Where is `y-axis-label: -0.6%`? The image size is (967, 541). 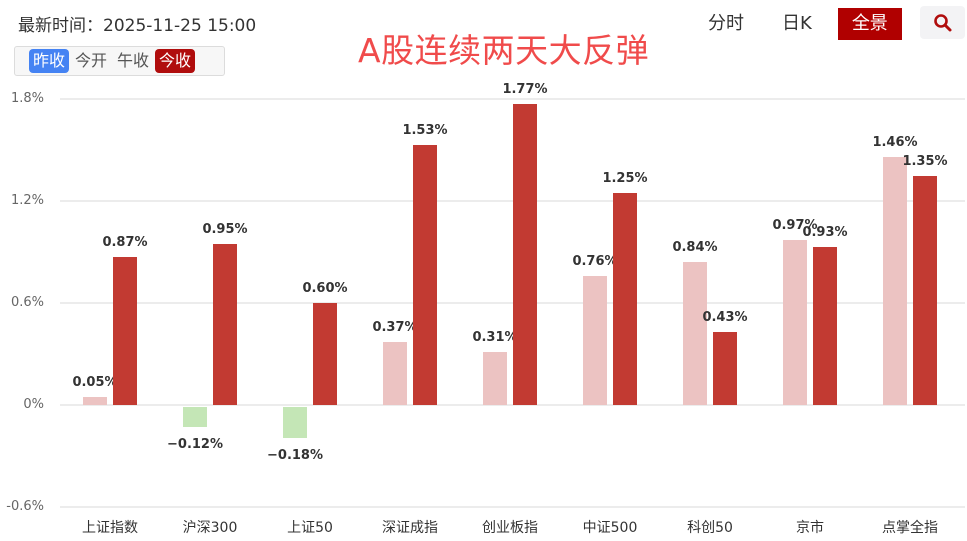 y-axis-label: -0.6% is located at coordinates (25, 506).